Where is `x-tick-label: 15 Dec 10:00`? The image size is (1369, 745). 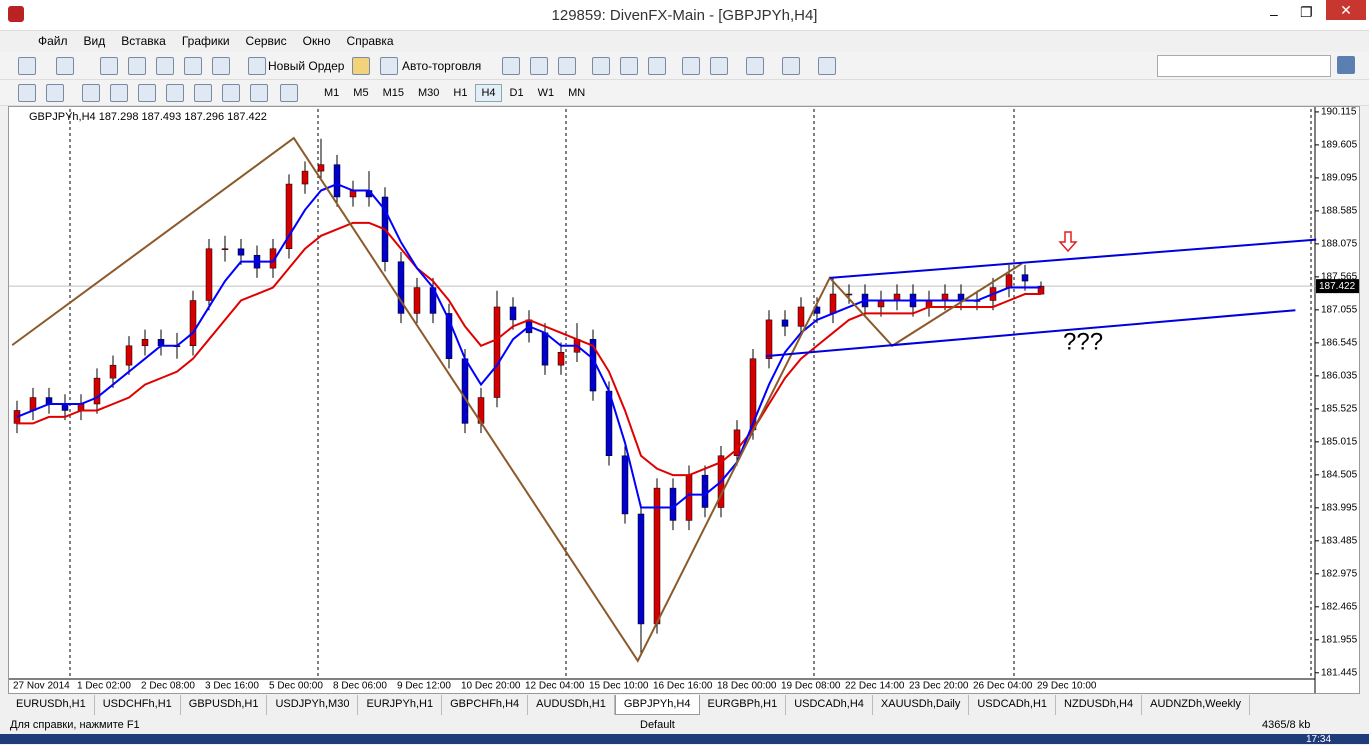
x-tick-label: 15 Dec 10:00 is located at coordinates (619, 686).